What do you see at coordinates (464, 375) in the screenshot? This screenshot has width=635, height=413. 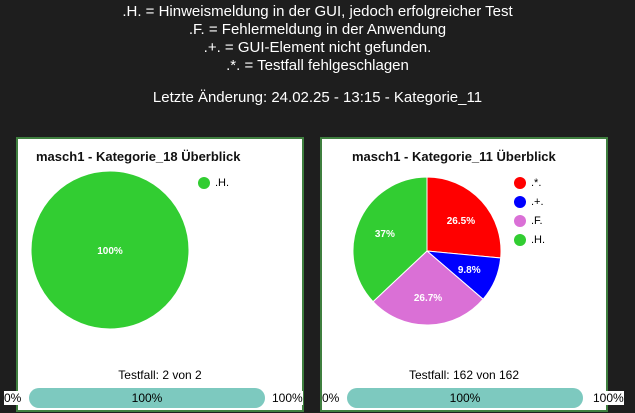 I see `testfall-count: Testfall: 162 von 162` at bounding box center [464, 375].